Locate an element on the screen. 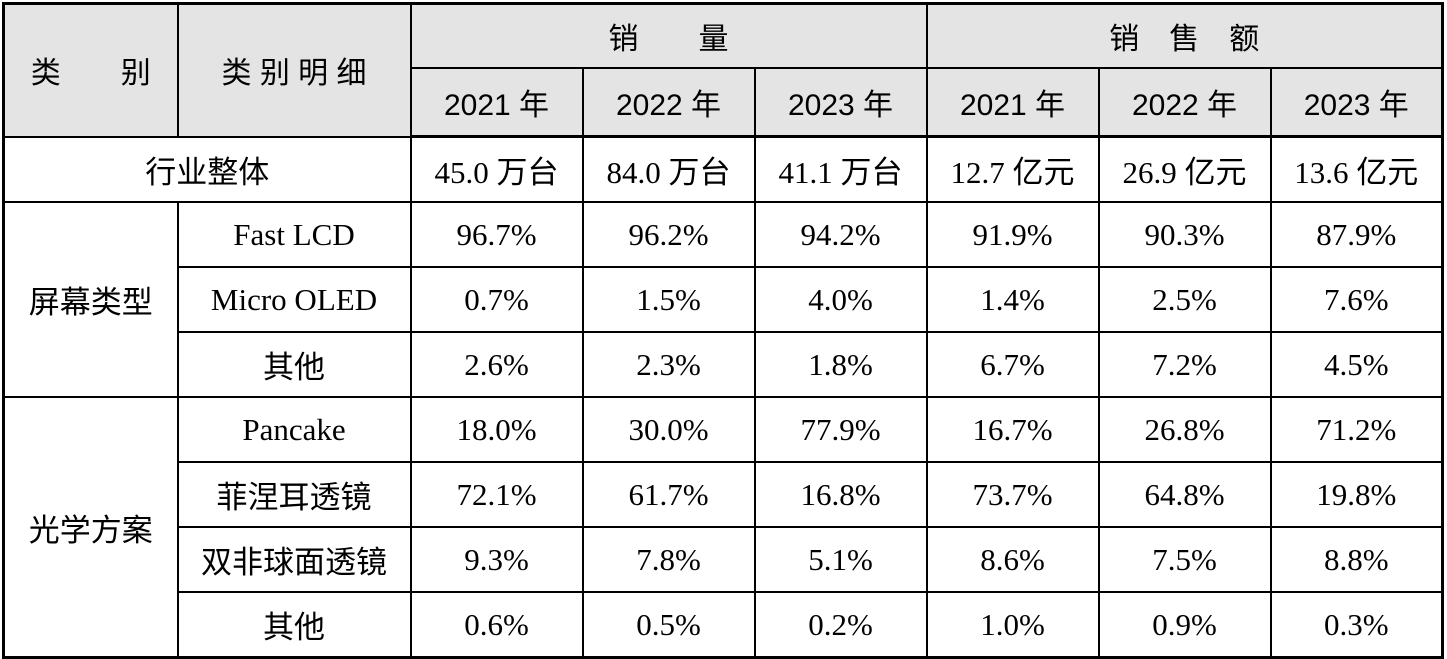 The image size is (1447, 659). header-year-volume-2023: 2023 年 is located at coordinates (840, 102).